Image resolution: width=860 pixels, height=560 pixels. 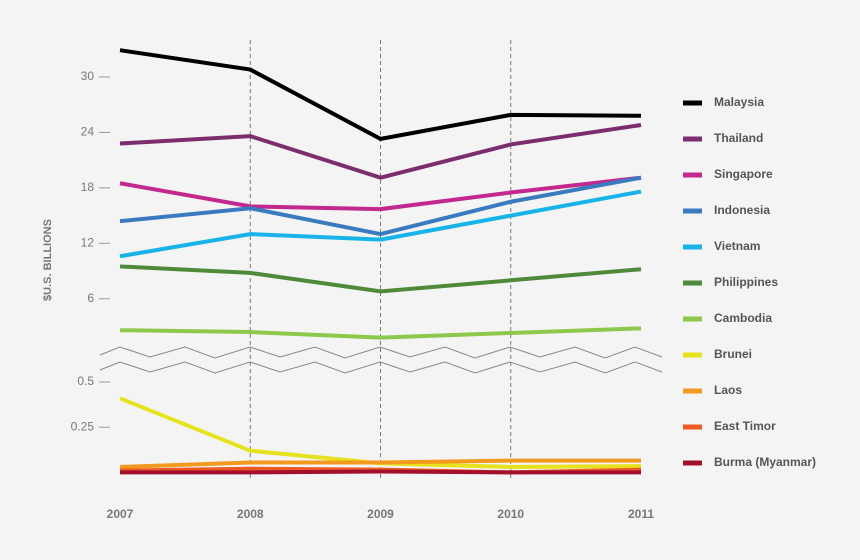 I want to click on legend-text: Laos, so click(x=728, y=390).